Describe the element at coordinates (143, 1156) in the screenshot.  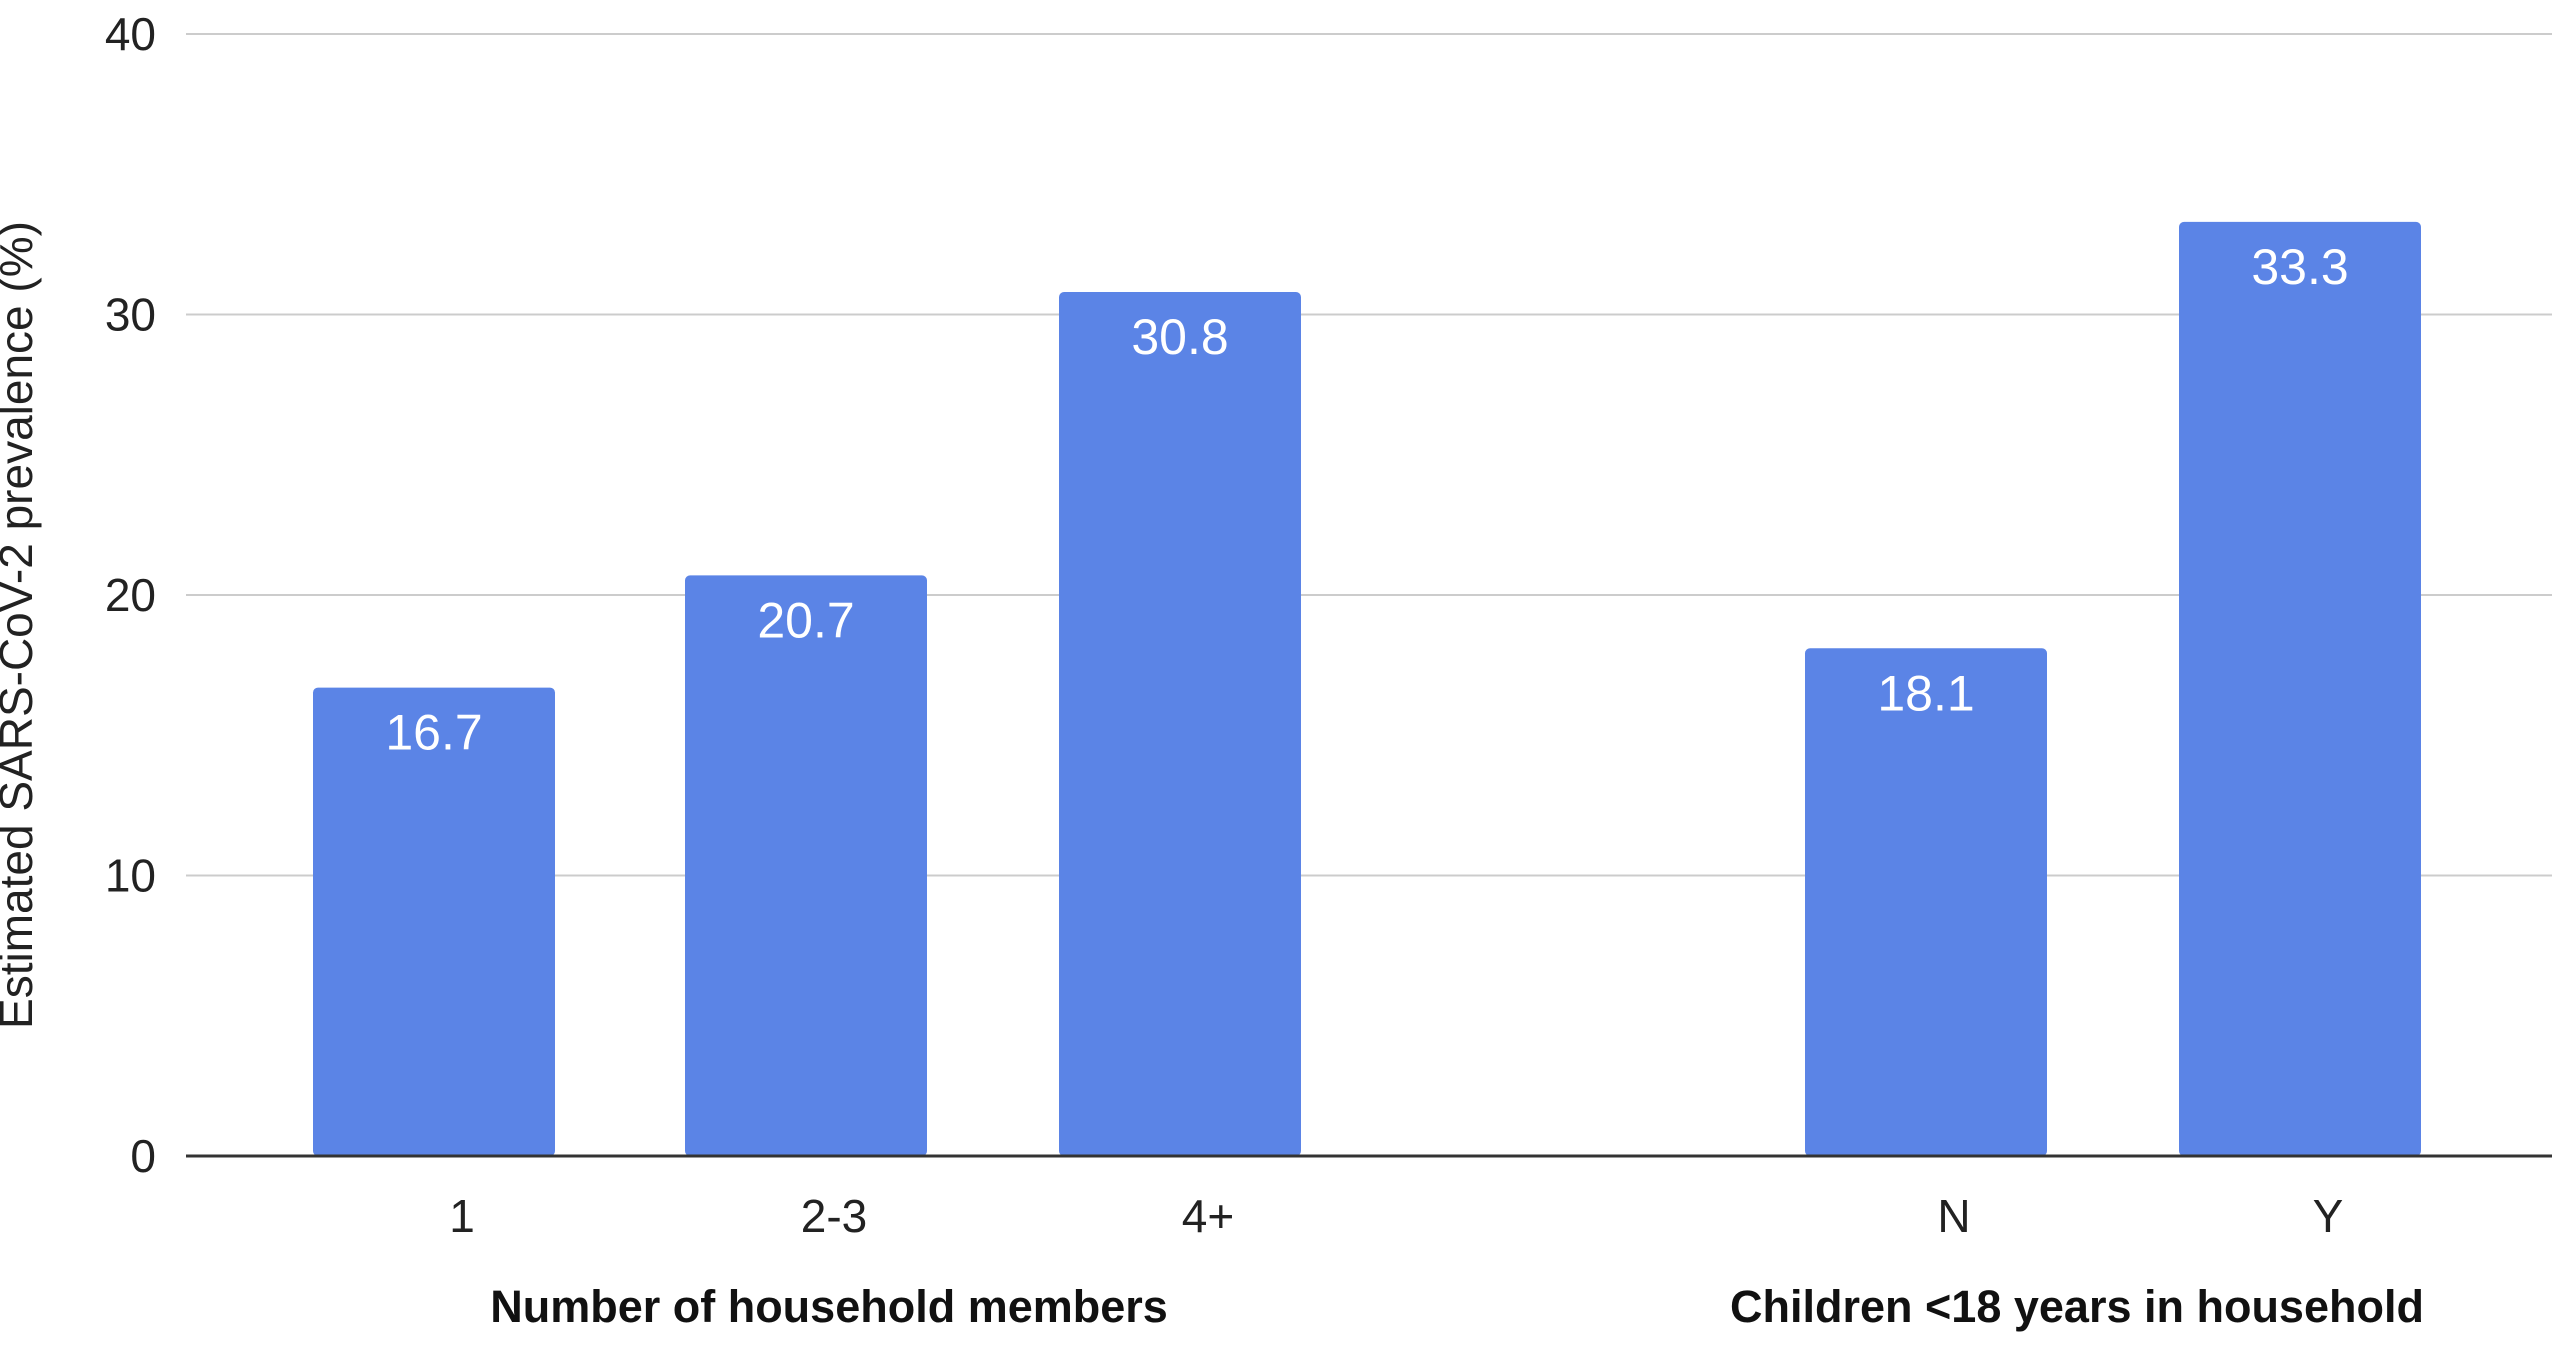
I see `y-tick-label: 0` at that location.